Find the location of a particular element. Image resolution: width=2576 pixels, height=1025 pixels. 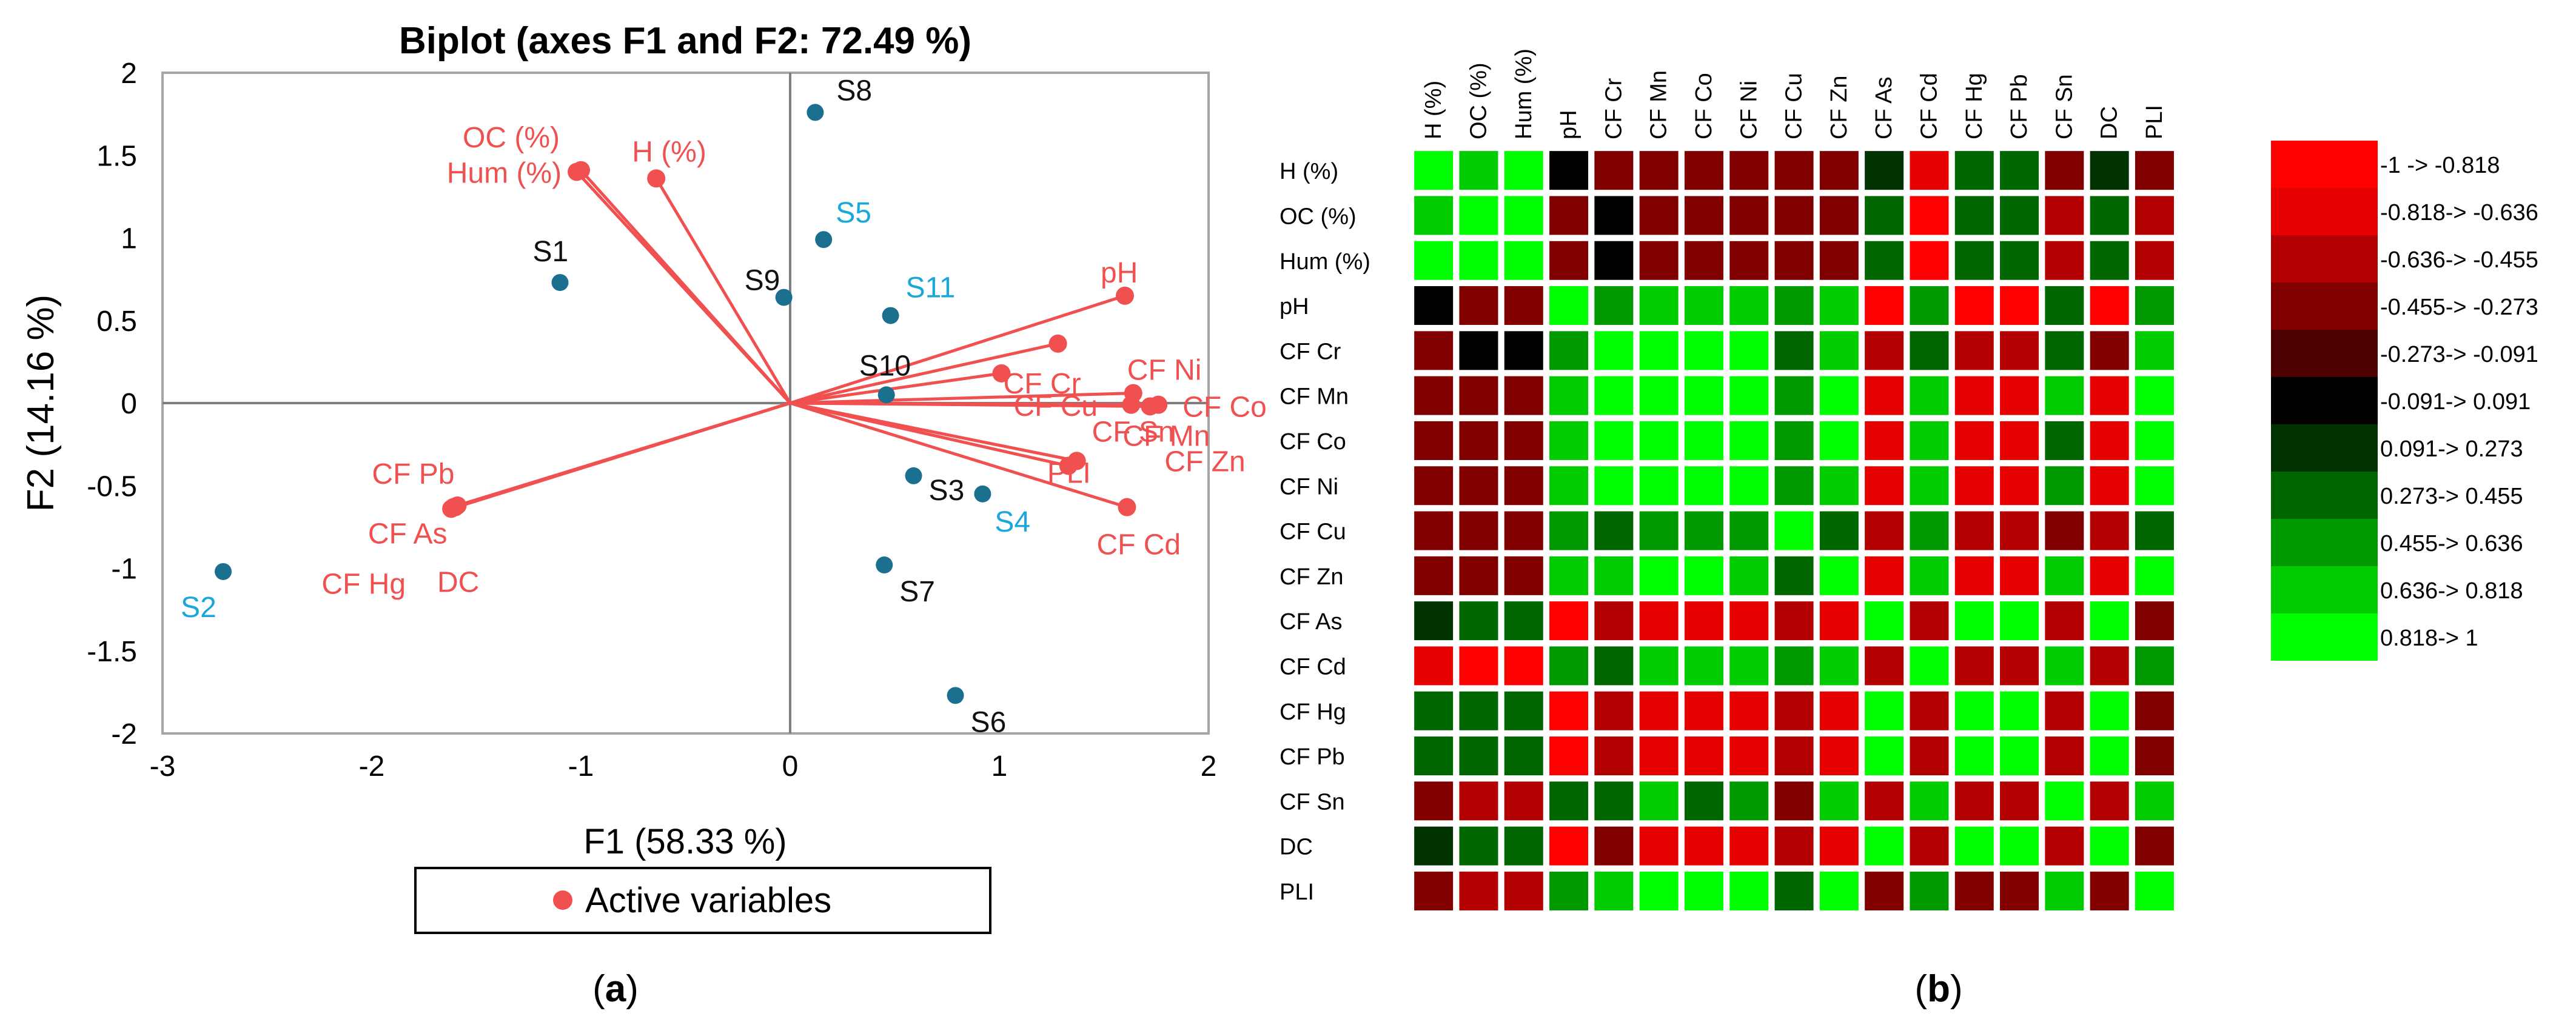

heatmap-cell-ph-cf-cr is located at coordinates (1614, 306).